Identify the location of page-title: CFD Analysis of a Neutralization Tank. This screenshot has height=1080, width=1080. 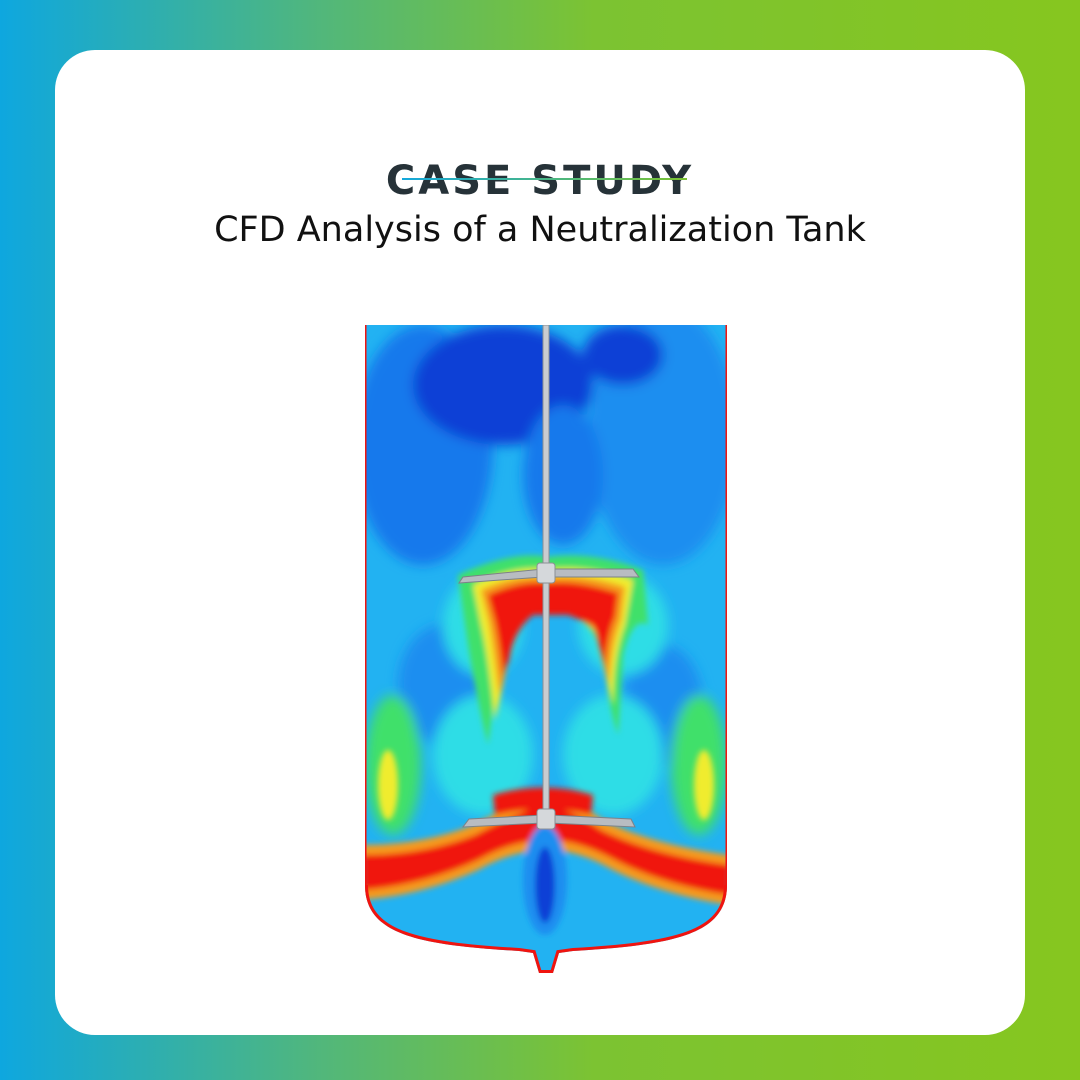
(540, 230).